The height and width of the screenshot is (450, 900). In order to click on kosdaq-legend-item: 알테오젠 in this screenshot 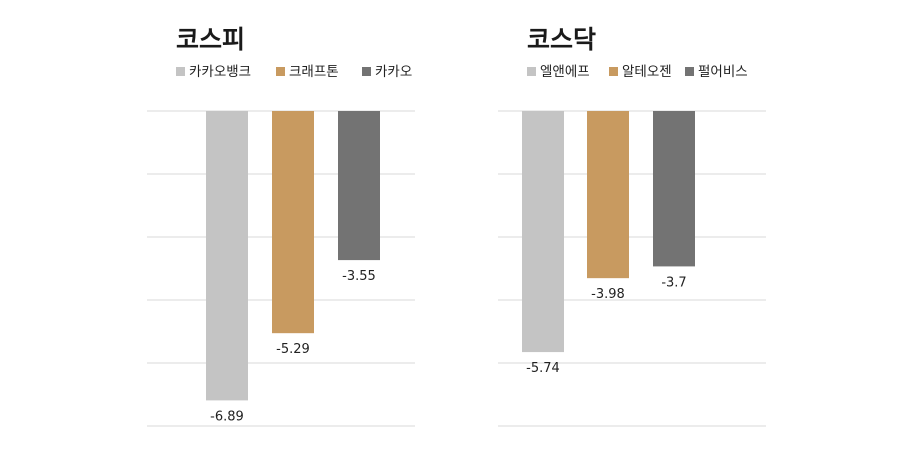, I will do `click(640, 72)`.